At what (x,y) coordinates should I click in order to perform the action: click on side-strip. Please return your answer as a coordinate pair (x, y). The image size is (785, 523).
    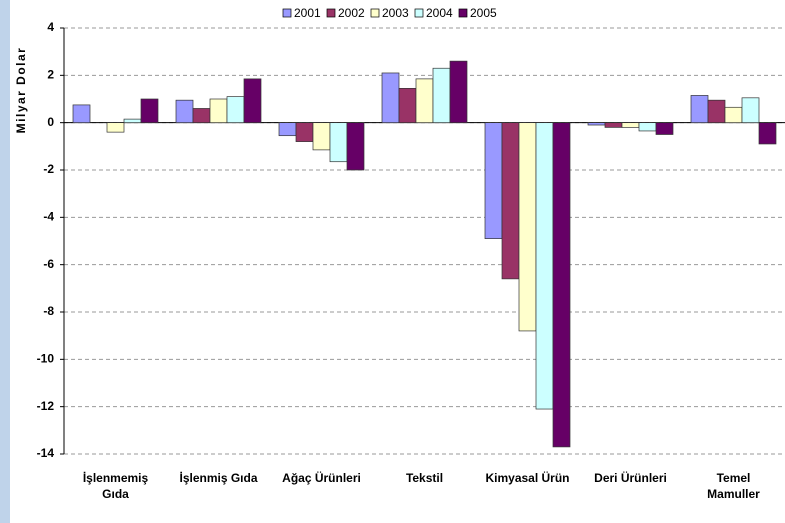
    Looking at the image, I should click on (5, 261).